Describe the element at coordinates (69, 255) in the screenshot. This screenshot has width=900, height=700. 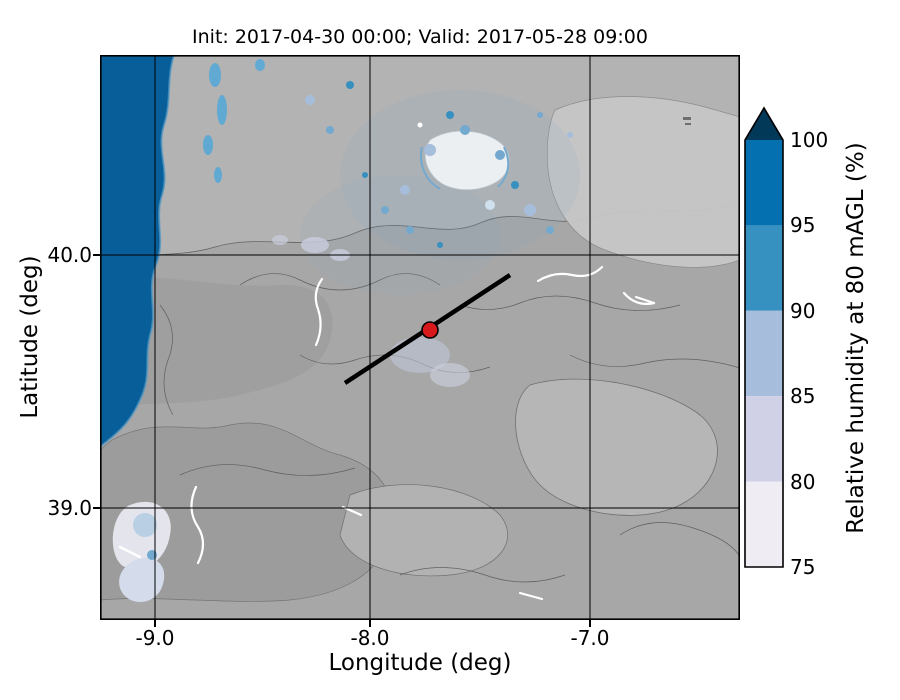
I see `y-tick-label-40: 40.0` at that location.